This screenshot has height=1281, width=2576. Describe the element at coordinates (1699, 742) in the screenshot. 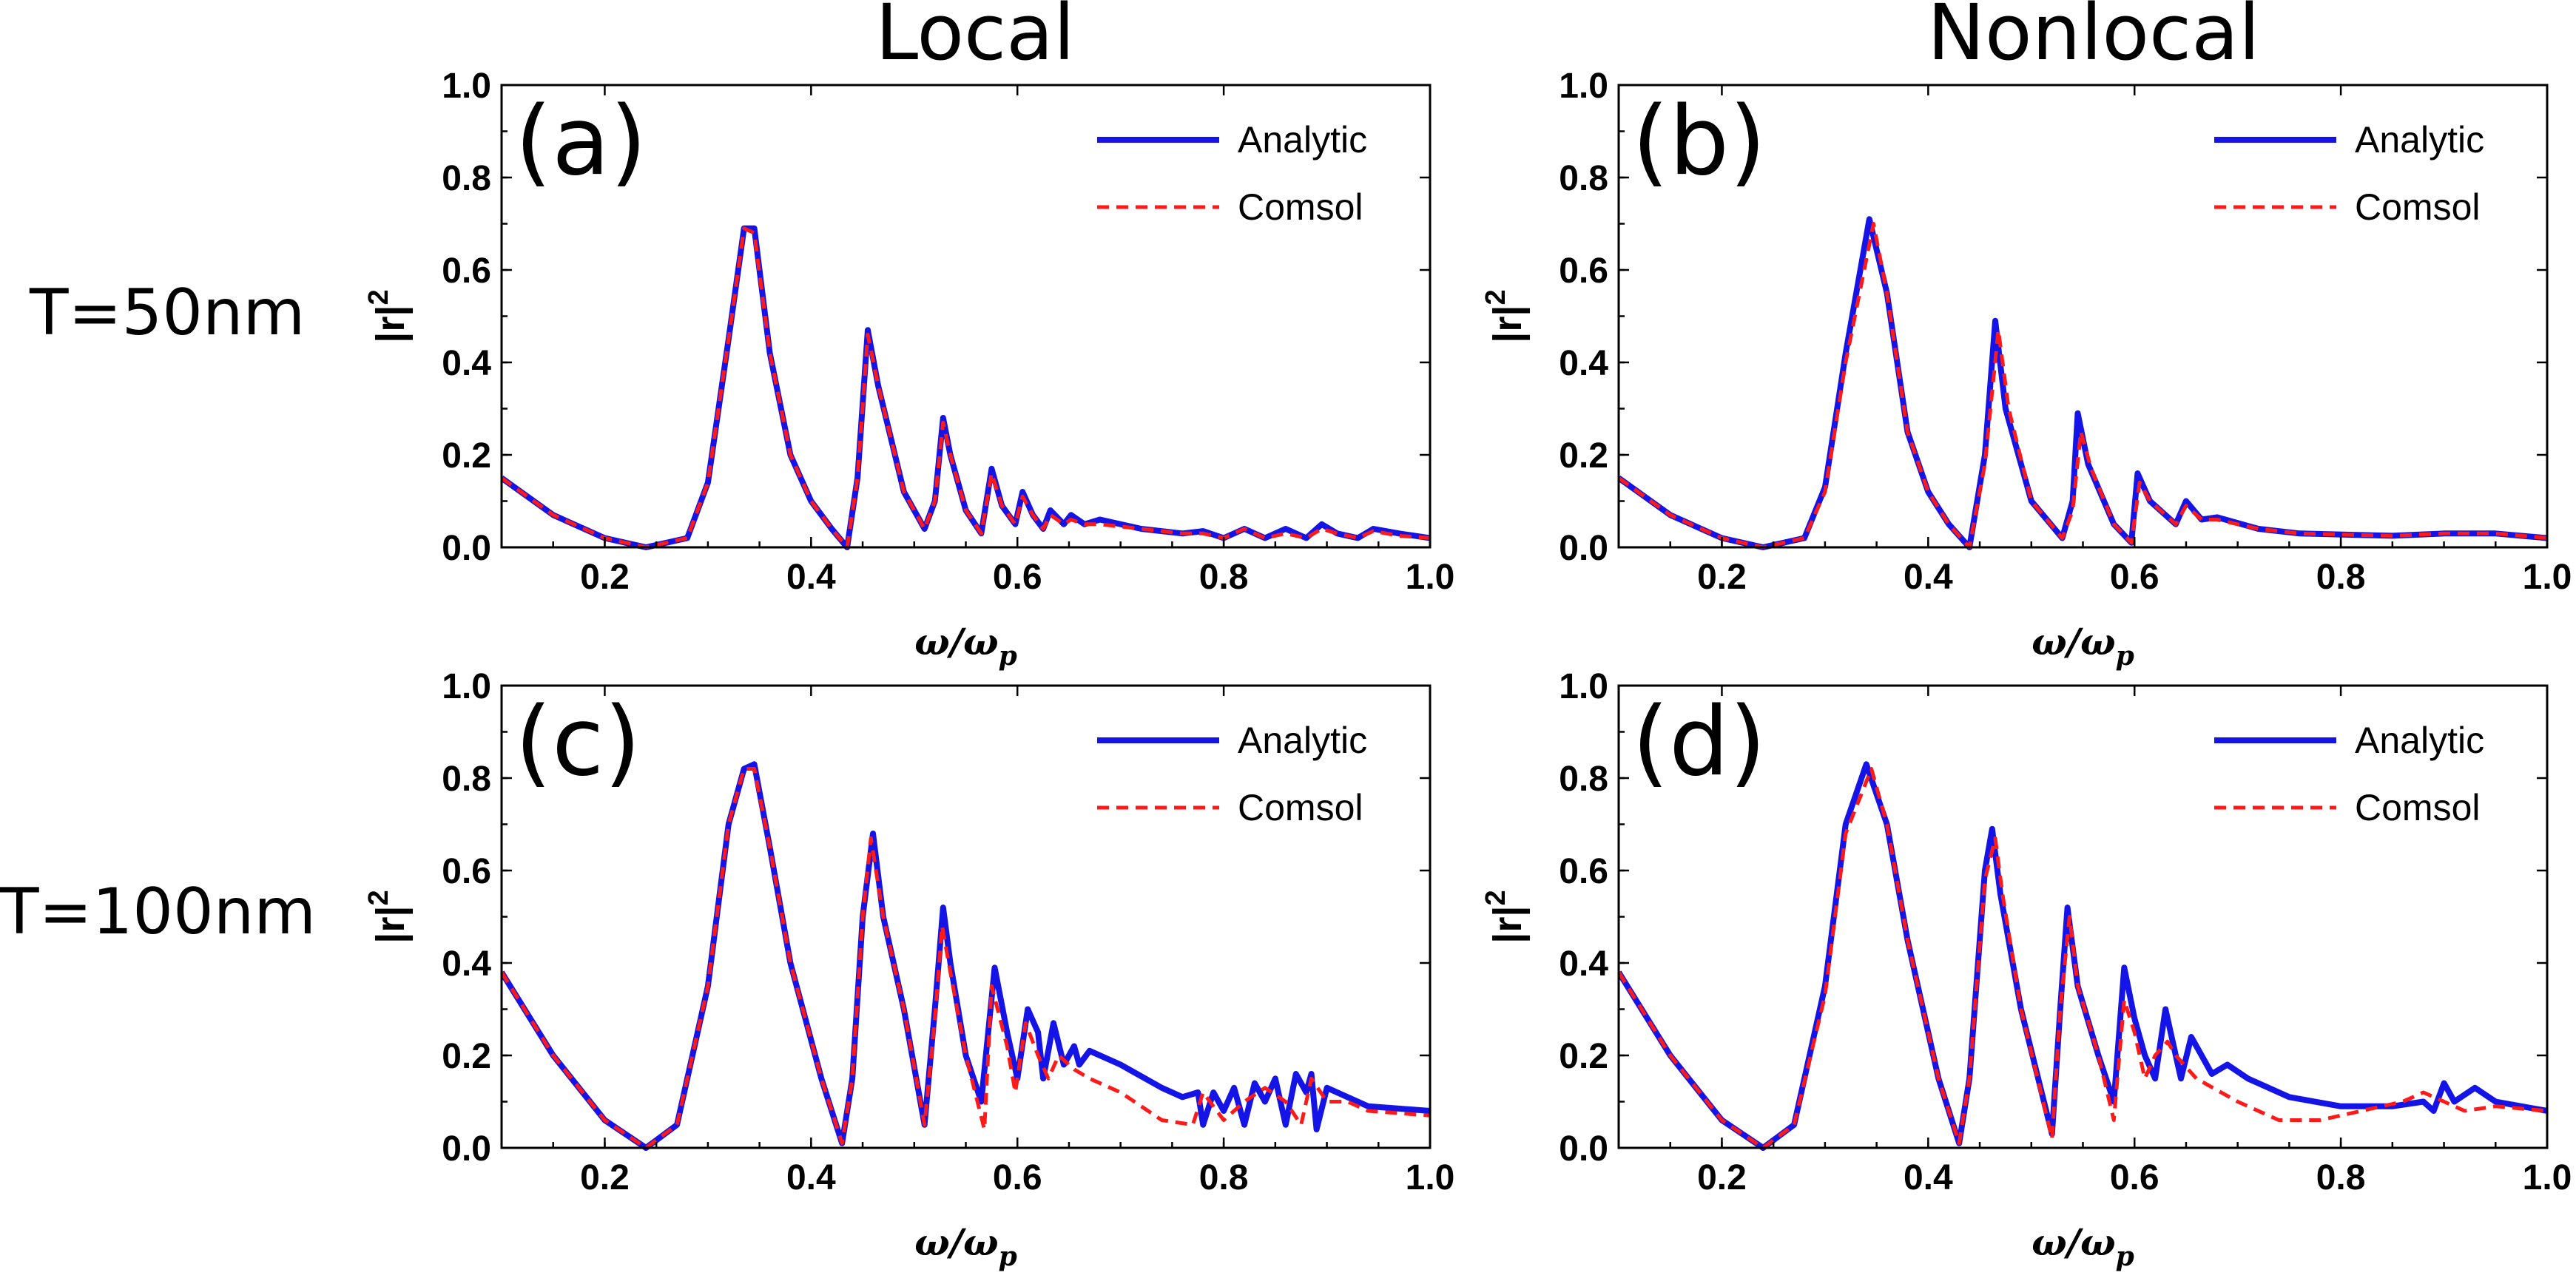

I see `panel-label: (d)` at that location.